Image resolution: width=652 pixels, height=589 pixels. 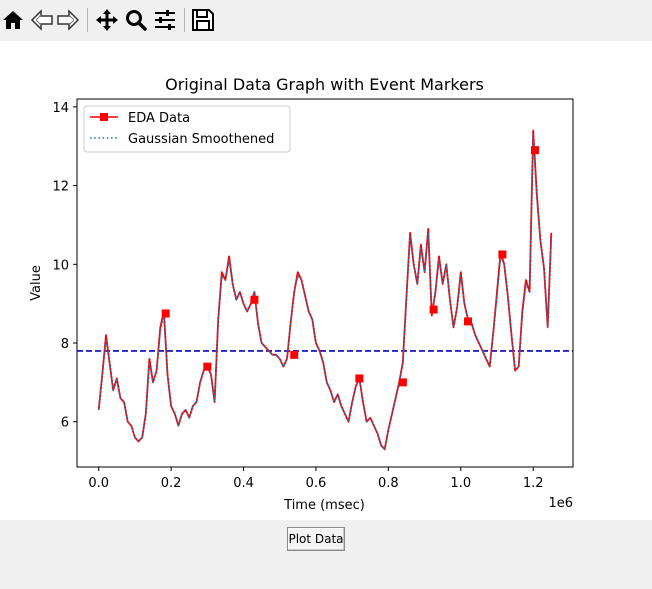 I want to click on x-axis: 0.0 0.2 0.4 0.6 0.8 1.0 1.2, so click(x=316, y=479).